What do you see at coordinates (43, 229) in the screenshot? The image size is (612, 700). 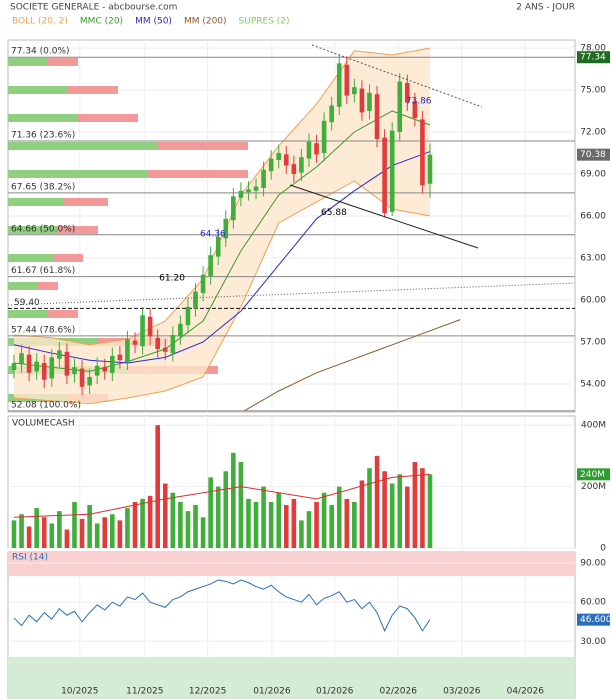 I see `fib-label: 64.66 (50.0%)` at bounding box center [43, 229].